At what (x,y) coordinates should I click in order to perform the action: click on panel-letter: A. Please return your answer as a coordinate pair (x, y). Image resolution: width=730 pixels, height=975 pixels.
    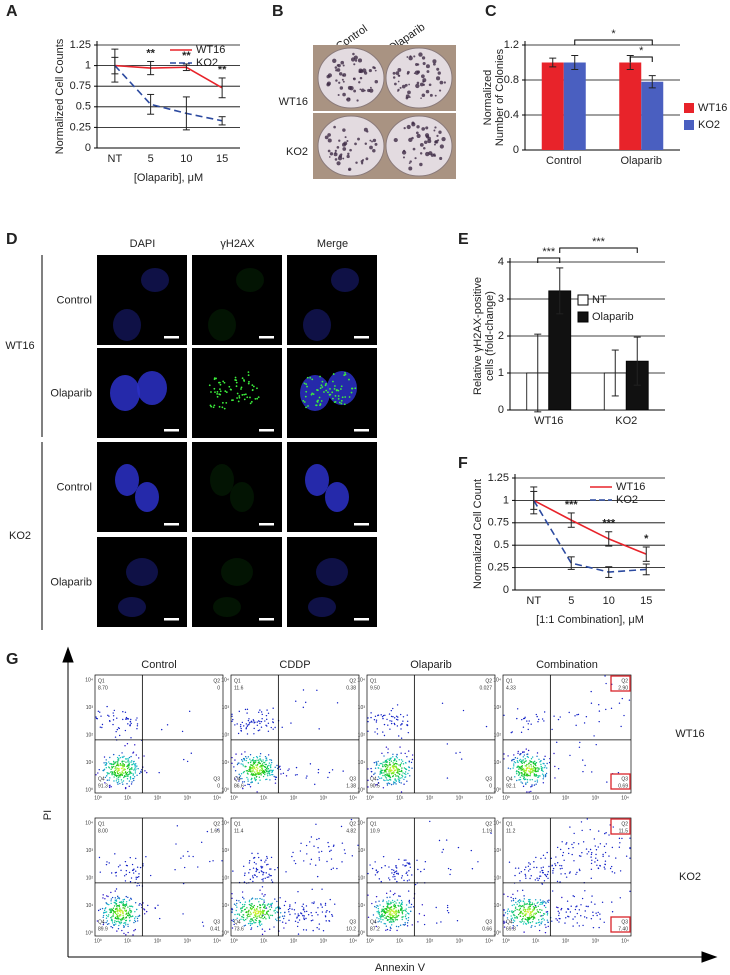
    Looking at the image, I should click on (12, 11).